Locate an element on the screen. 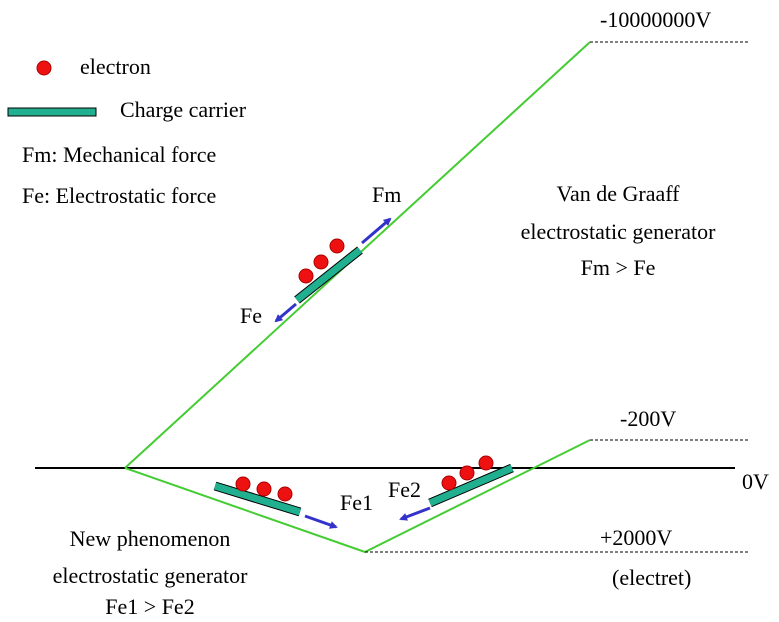 The width and height of the screenshot is (779, 622). level-label: -200V is located at coordinates (648, 418).